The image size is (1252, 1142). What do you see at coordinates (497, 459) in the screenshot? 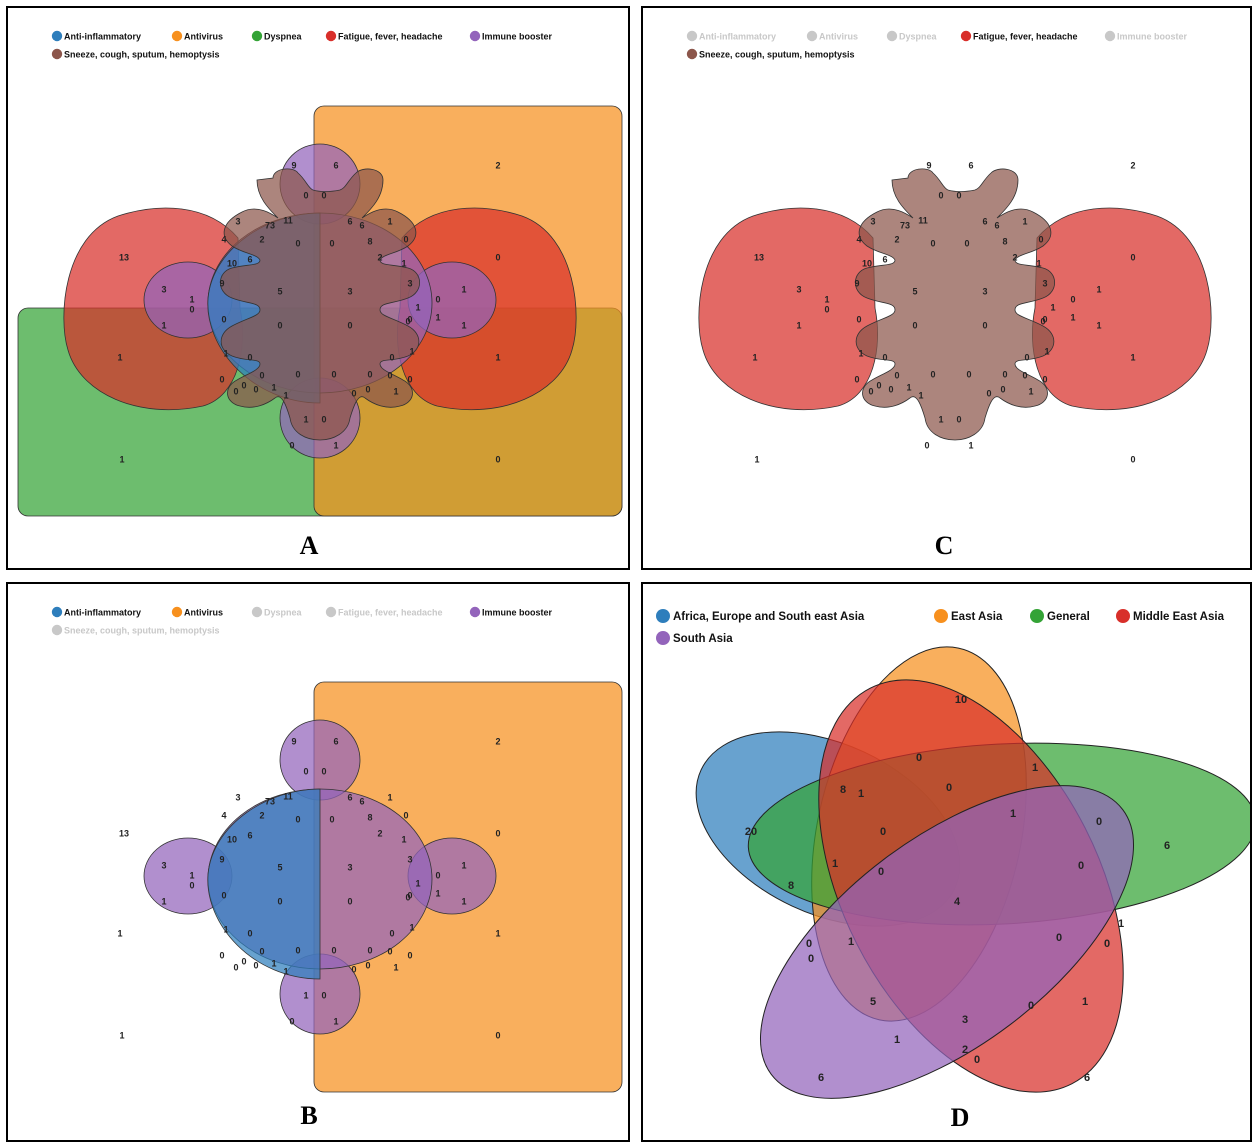
I see `region-count-46: 0` at bounding box center [497, 459].